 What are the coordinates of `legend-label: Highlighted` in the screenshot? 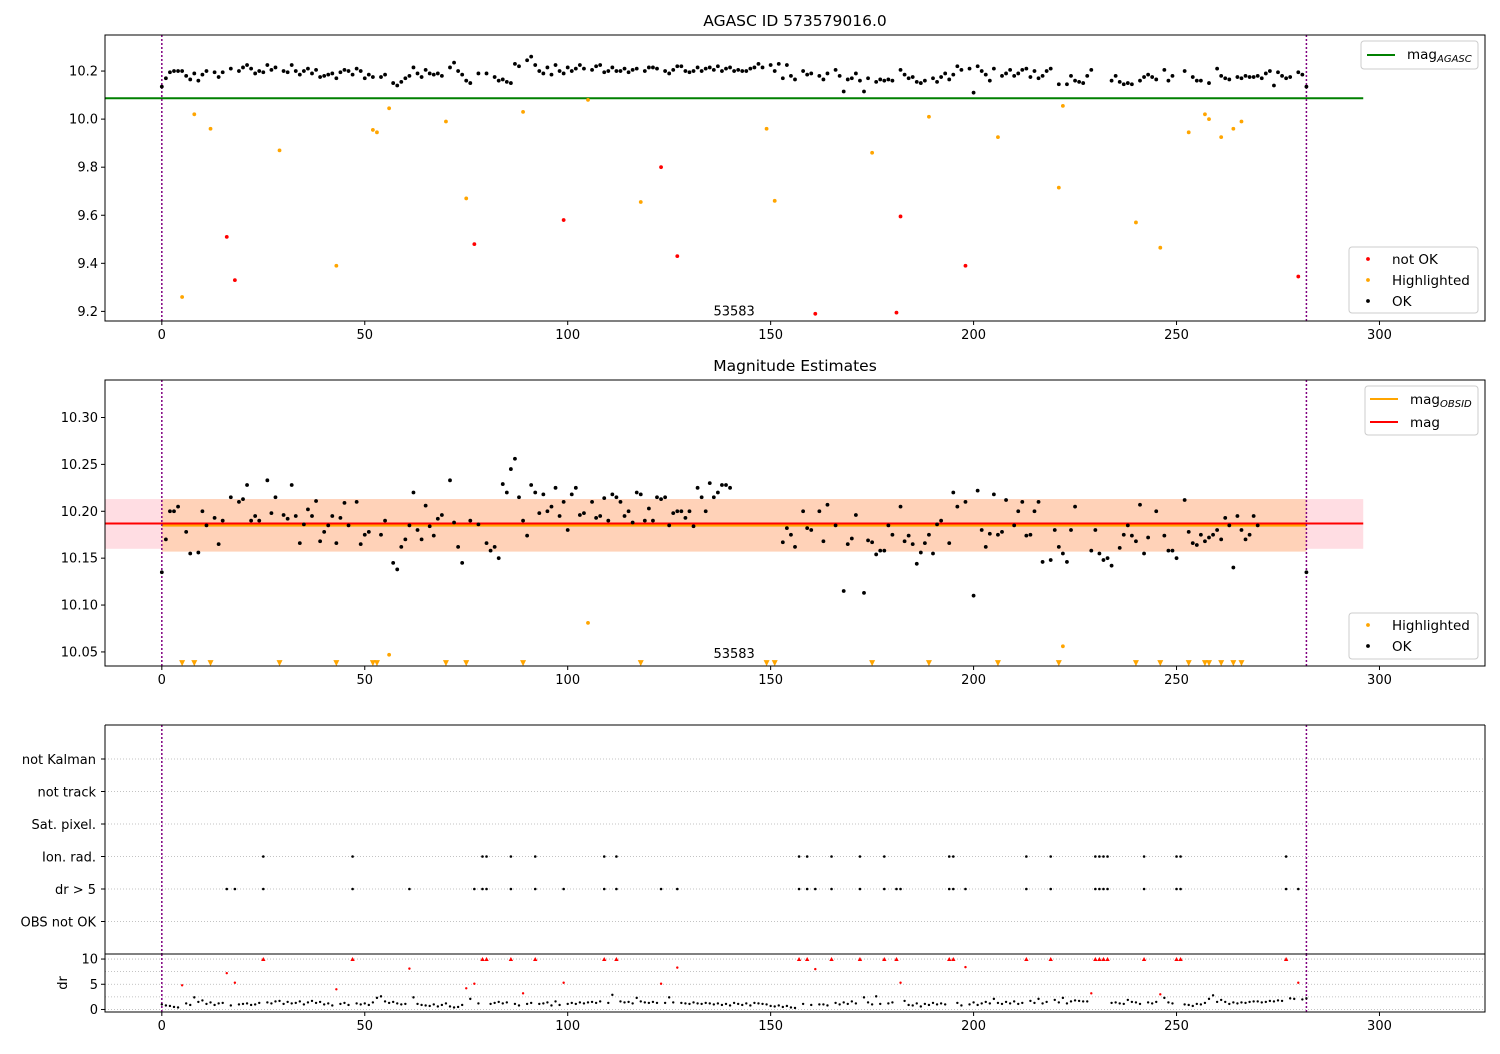 It's located at (1431, 281).